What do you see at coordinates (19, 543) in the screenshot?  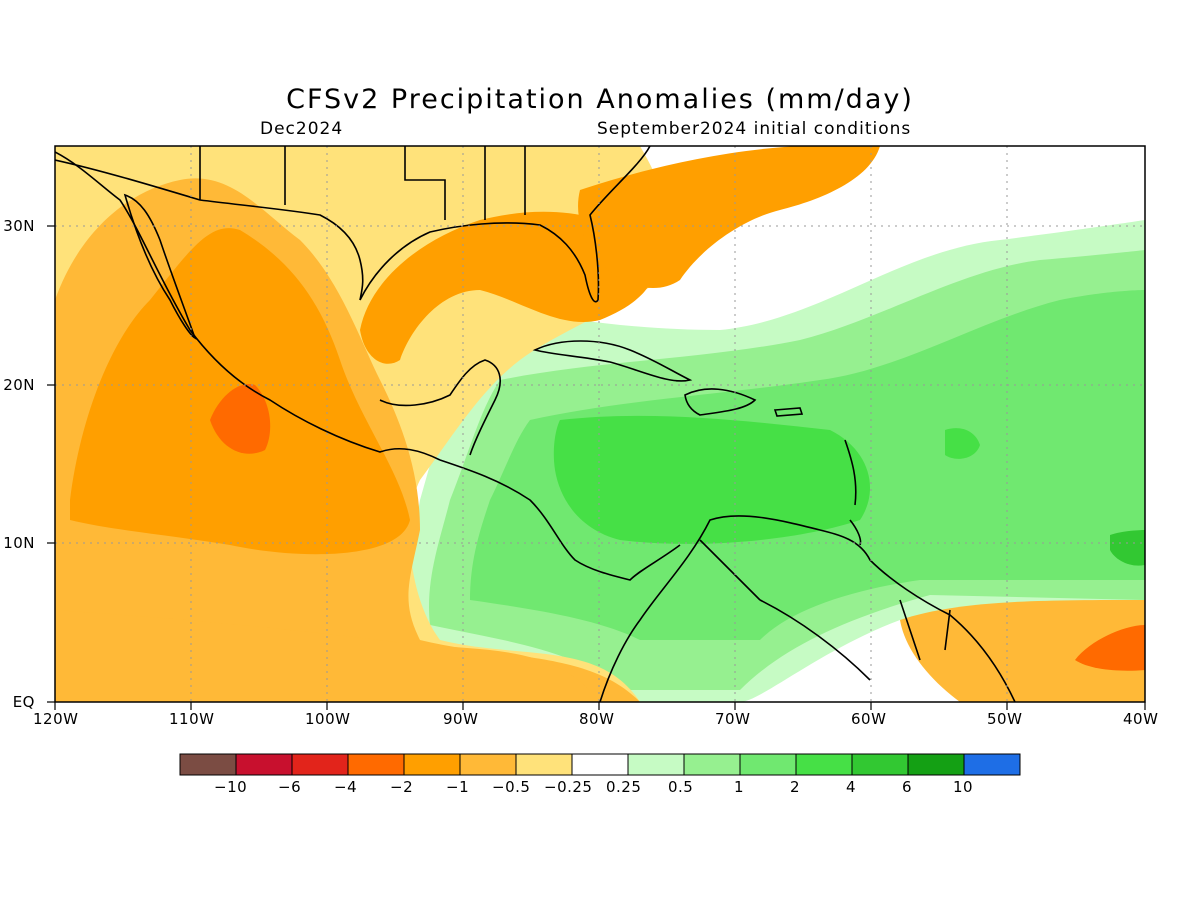 I see `y-tick-label: 10N` at bounding box center [19, 543].